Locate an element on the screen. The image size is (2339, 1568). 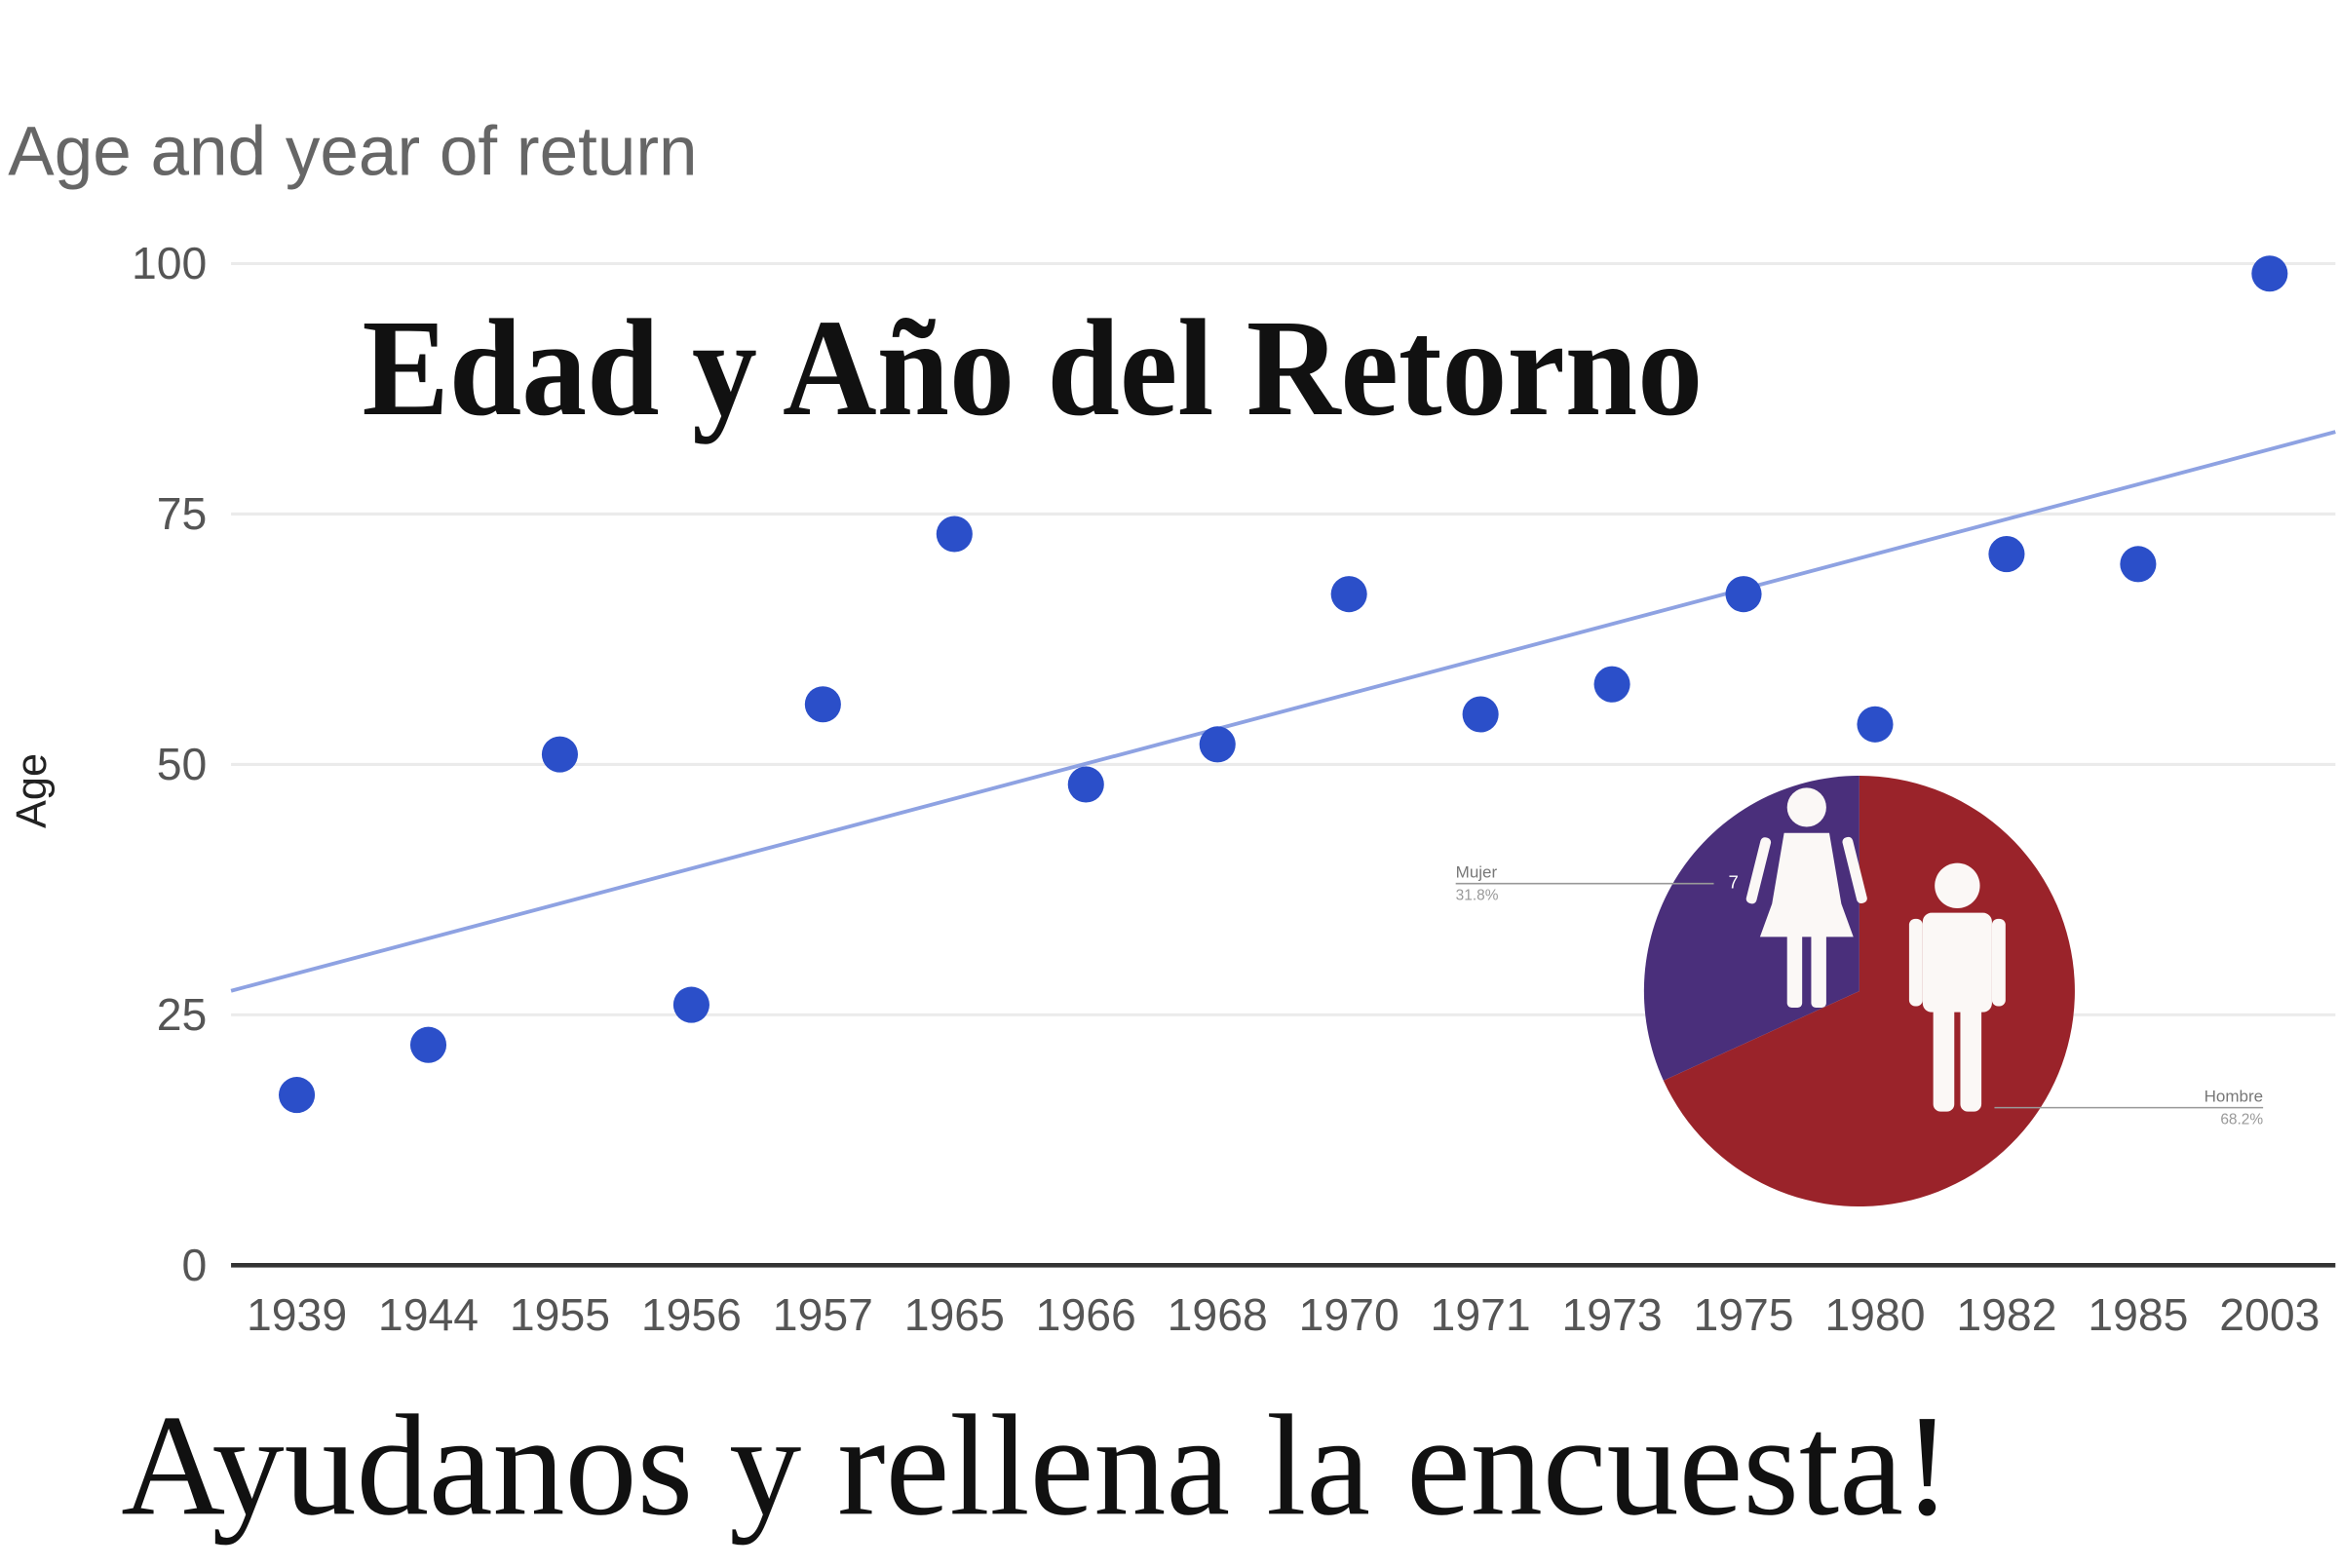
call-to-action: Ayudanos y rellena la encuesta! is located at coordinates (1036, 1466).